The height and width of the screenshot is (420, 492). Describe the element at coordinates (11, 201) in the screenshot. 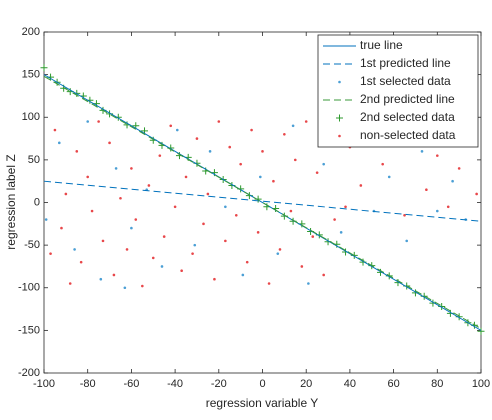

I see `y-axis-label: regression label Z` at that location.